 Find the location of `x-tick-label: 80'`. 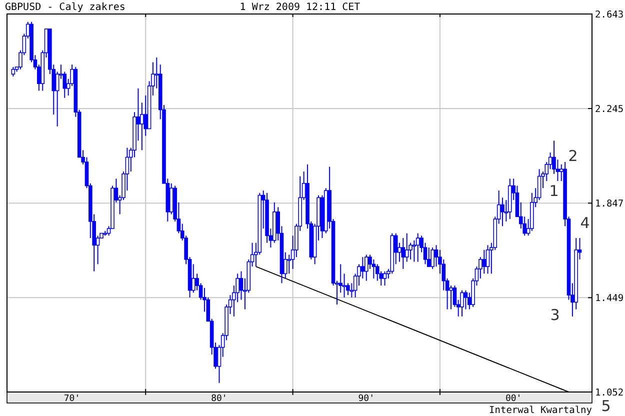

x-tick-label: 80' is located at coordinates (219, 399).